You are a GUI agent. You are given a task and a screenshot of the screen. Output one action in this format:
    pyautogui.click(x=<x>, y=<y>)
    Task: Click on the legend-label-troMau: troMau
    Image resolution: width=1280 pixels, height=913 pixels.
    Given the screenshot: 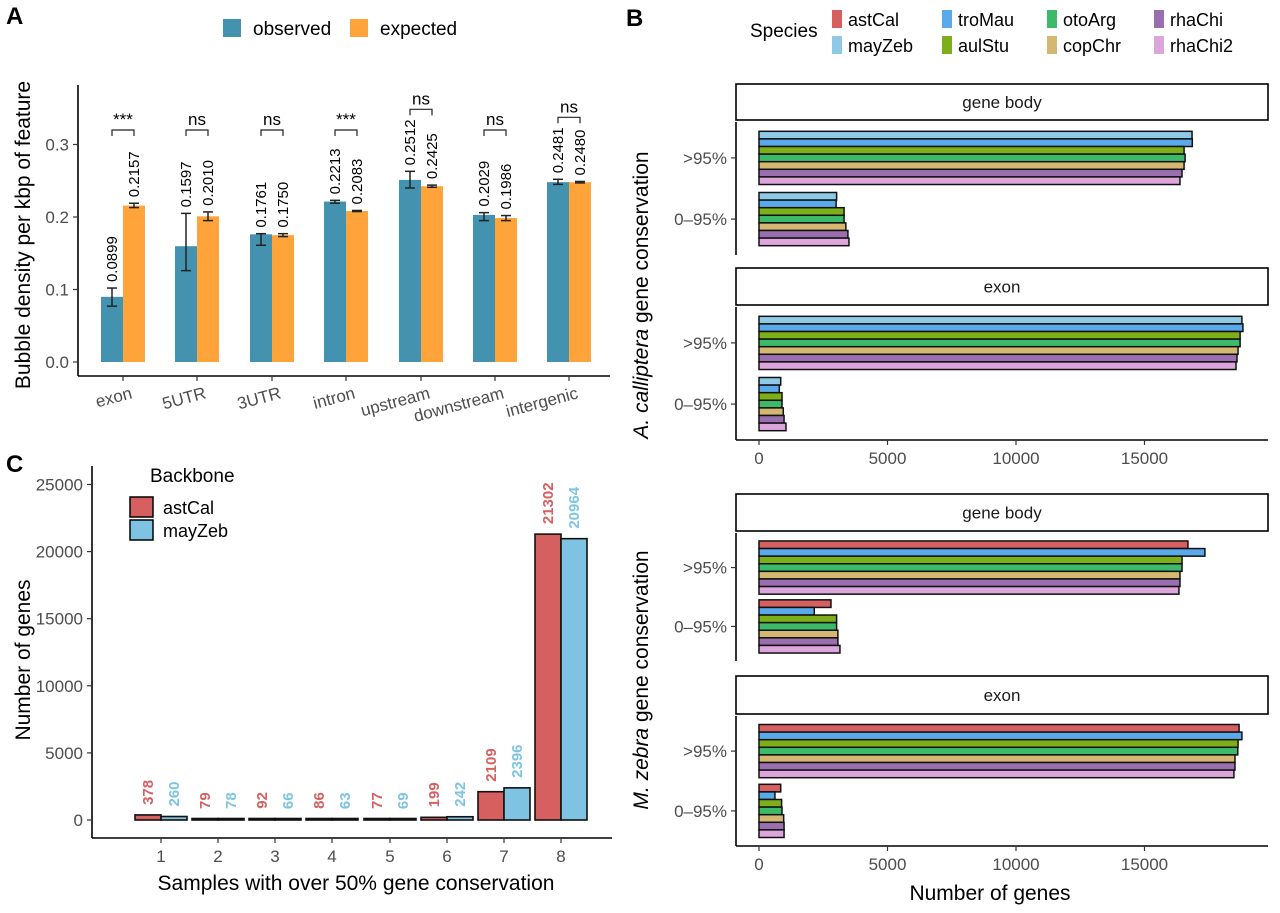 What is the action you would take?
    pyautogui.click(x=986, y=20)
    